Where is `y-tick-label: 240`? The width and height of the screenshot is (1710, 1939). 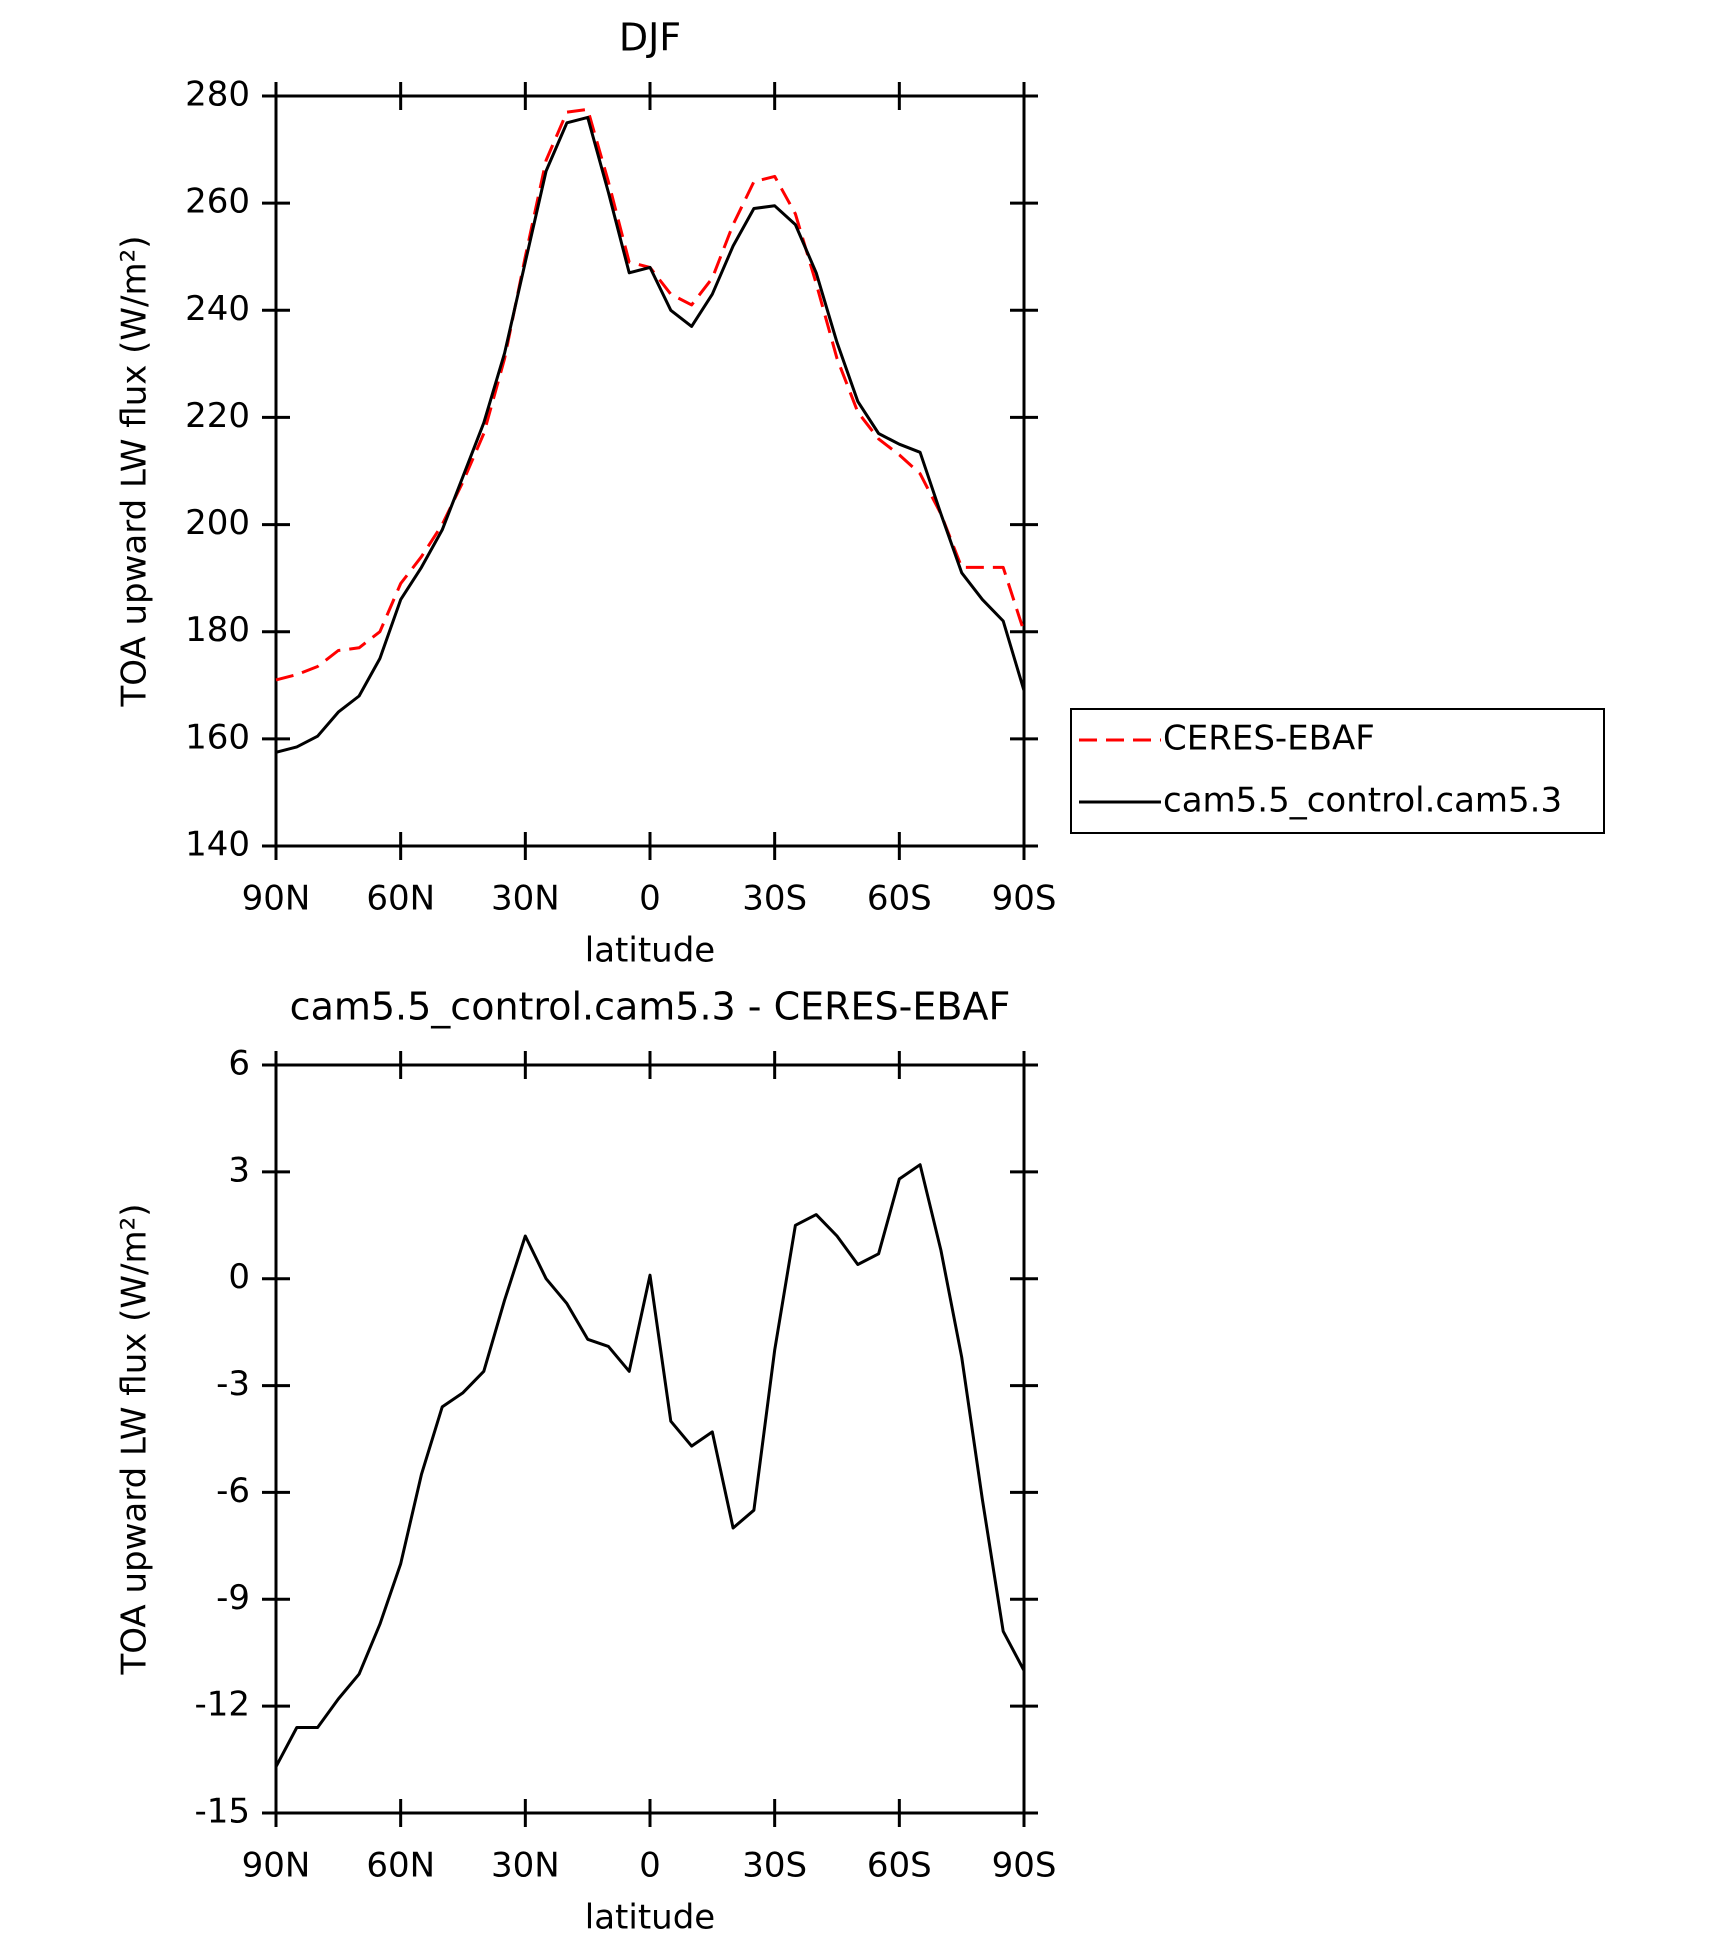 y-tick-label: 240 is located at coordinates (217, 309).